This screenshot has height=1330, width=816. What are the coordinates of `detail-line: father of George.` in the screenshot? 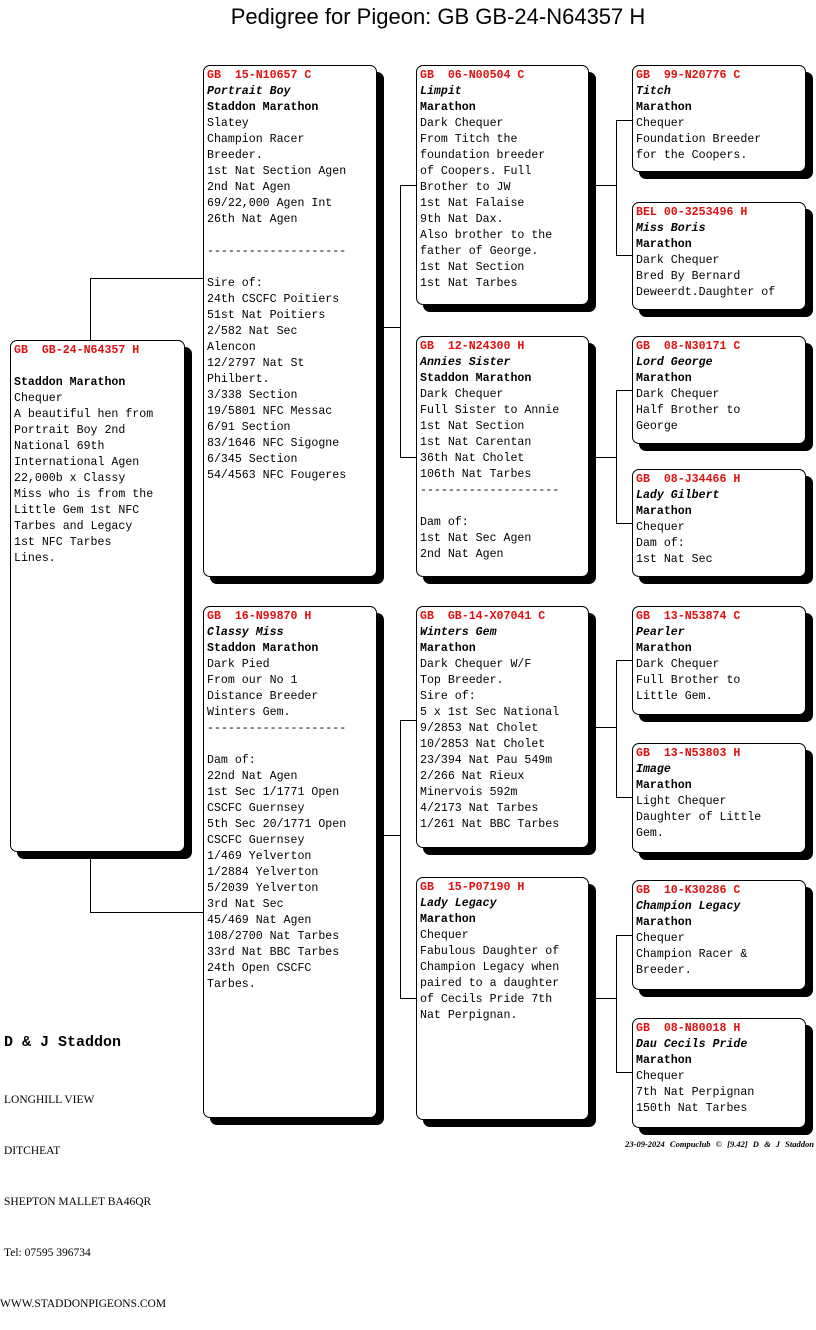 It's located at (479, 251).